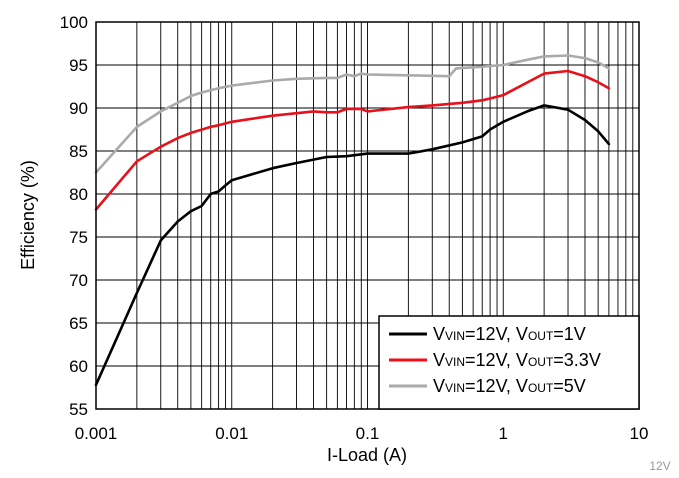 This screenshot has height=478, width=679. I want to click on legend-label-0: VVIN=12V, VOUT=1V, so click(509, 334).